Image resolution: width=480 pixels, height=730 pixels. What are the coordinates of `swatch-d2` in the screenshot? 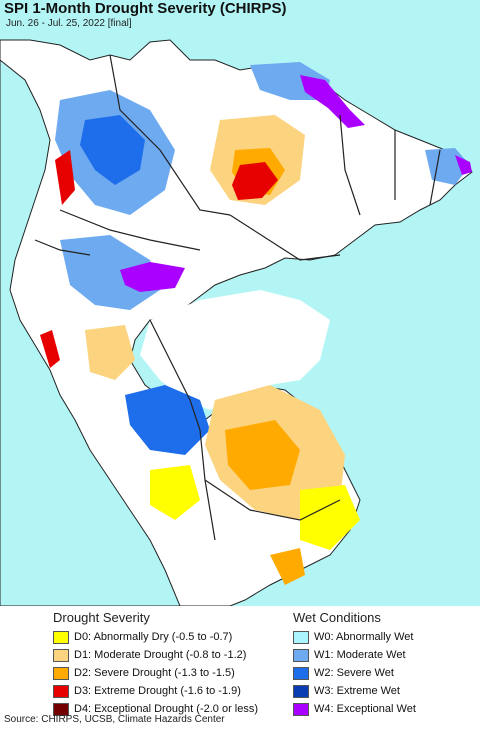 It's located at (61, 673).